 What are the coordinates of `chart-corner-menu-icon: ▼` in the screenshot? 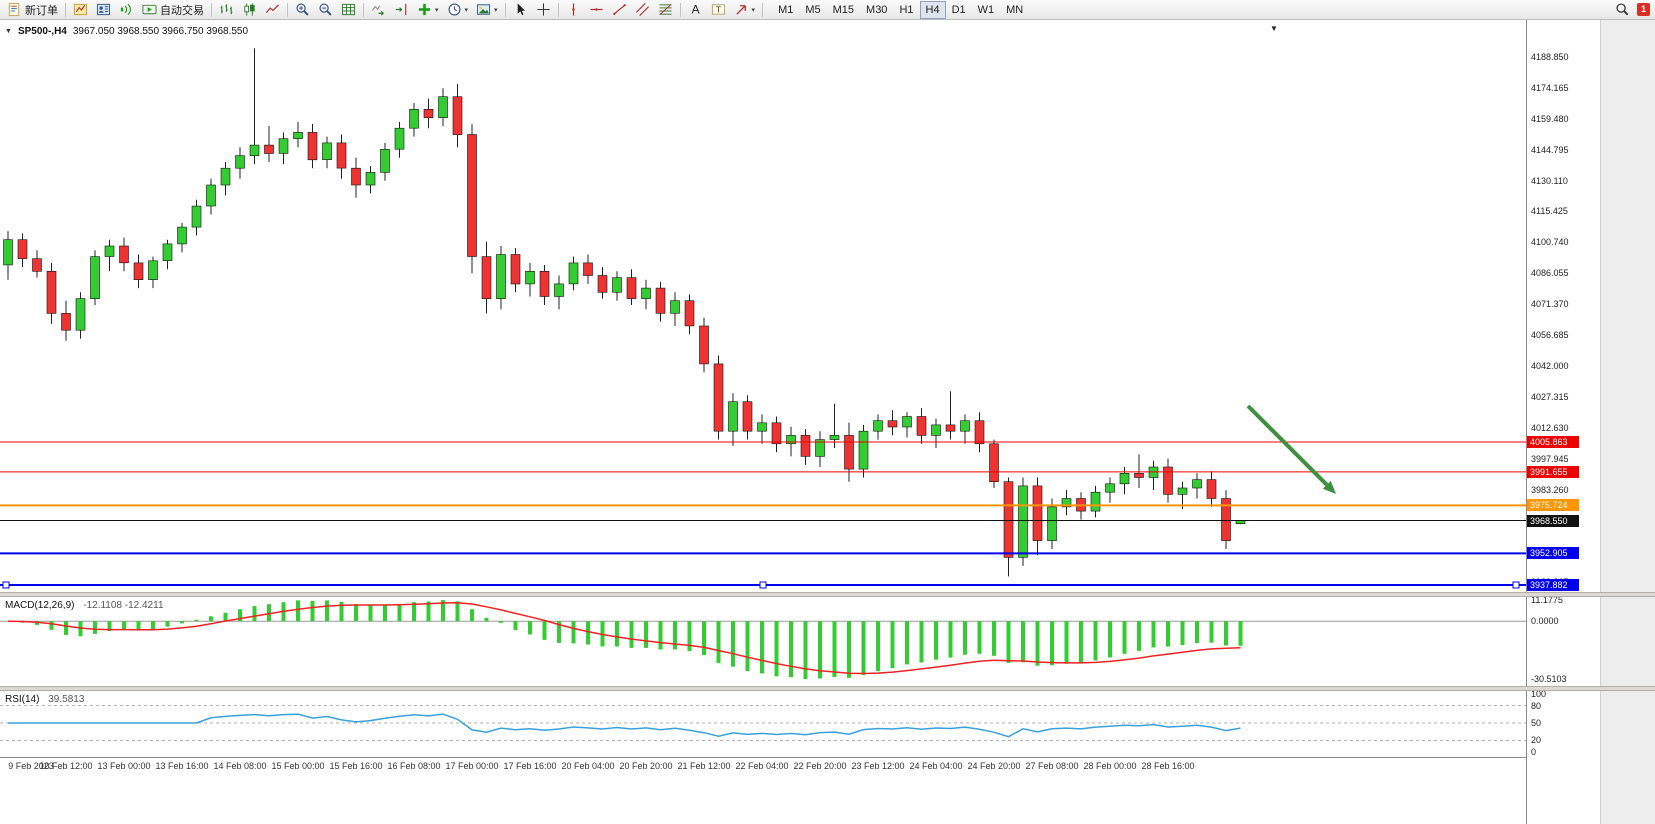 It's located at (1274, 28).